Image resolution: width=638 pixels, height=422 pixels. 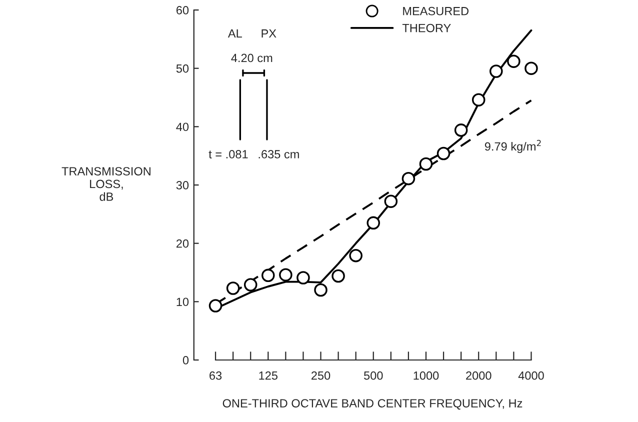 I want to click on y-tick-label: 50, so click(x=182, y=68).